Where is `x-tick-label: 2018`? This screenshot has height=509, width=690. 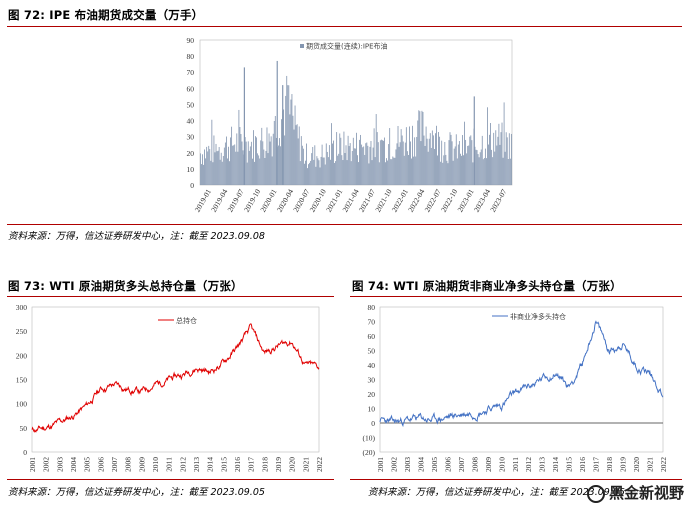 x-tick-label: 2018 is located at coordinates (609, 464).